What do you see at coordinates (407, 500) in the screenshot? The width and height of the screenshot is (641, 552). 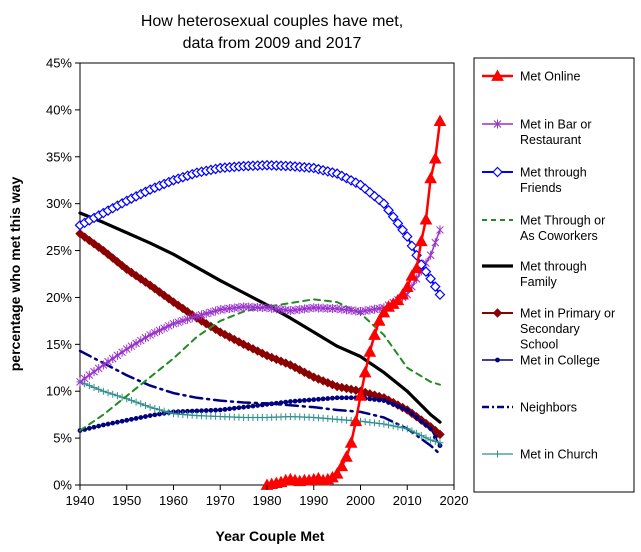 I see `x-tick-label: 2010` at bounding box center [407, 500].